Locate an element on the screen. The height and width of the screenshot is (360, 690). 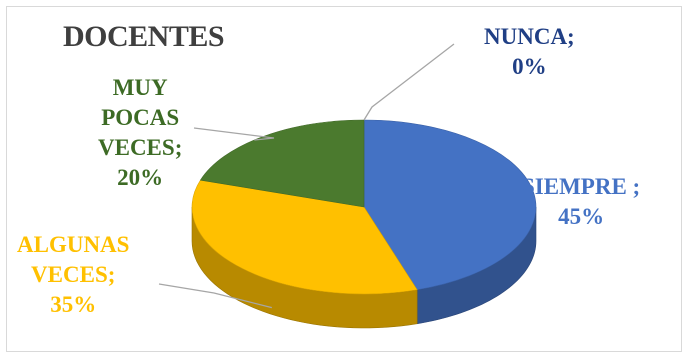
slice-label-line: SIEMPRE ; is located at coordinates (581, 187).